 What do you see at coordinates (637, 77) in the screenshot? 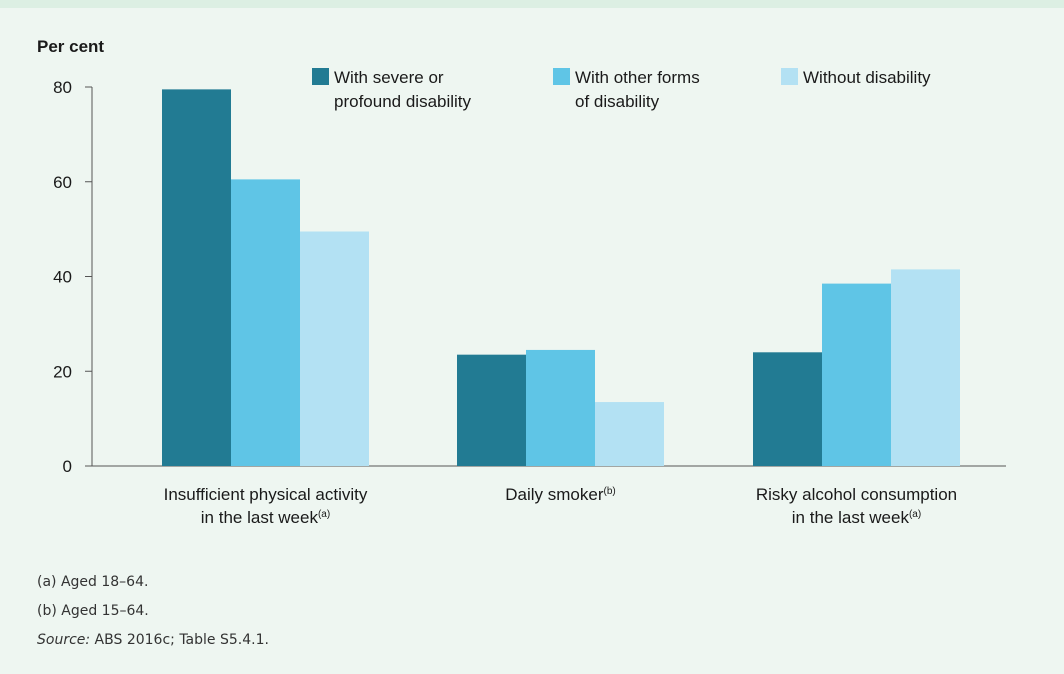
I see `legend-label-2: With other forms` at bounding box center [637, 77].